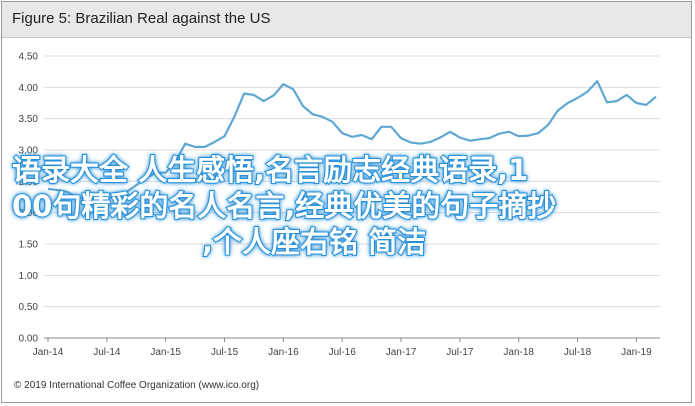  What do you see at coordinates (29, 276) in the screenshot?
I see `y-tick-label: 1.00` at bounding box center [29, 276].